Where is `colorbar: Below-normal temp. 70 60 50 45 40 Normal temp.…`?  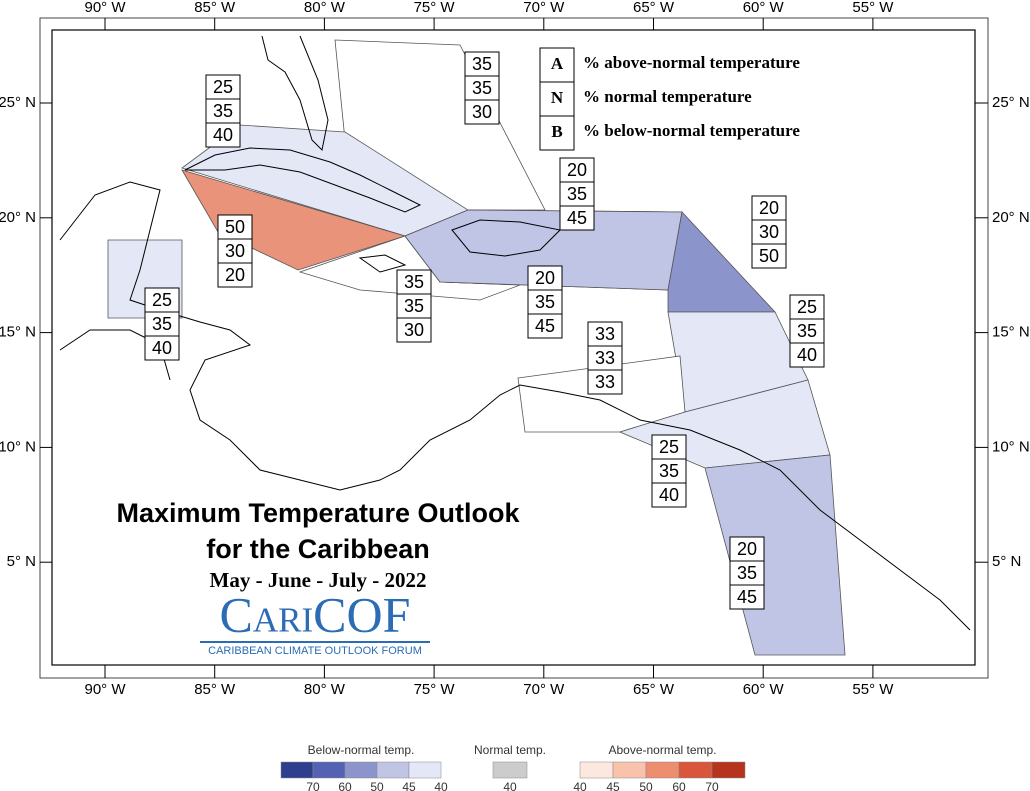
colorbar: Below-normal temp. 70 60 50 45 40 Normal temp.… is located at coordinates (513, 767).